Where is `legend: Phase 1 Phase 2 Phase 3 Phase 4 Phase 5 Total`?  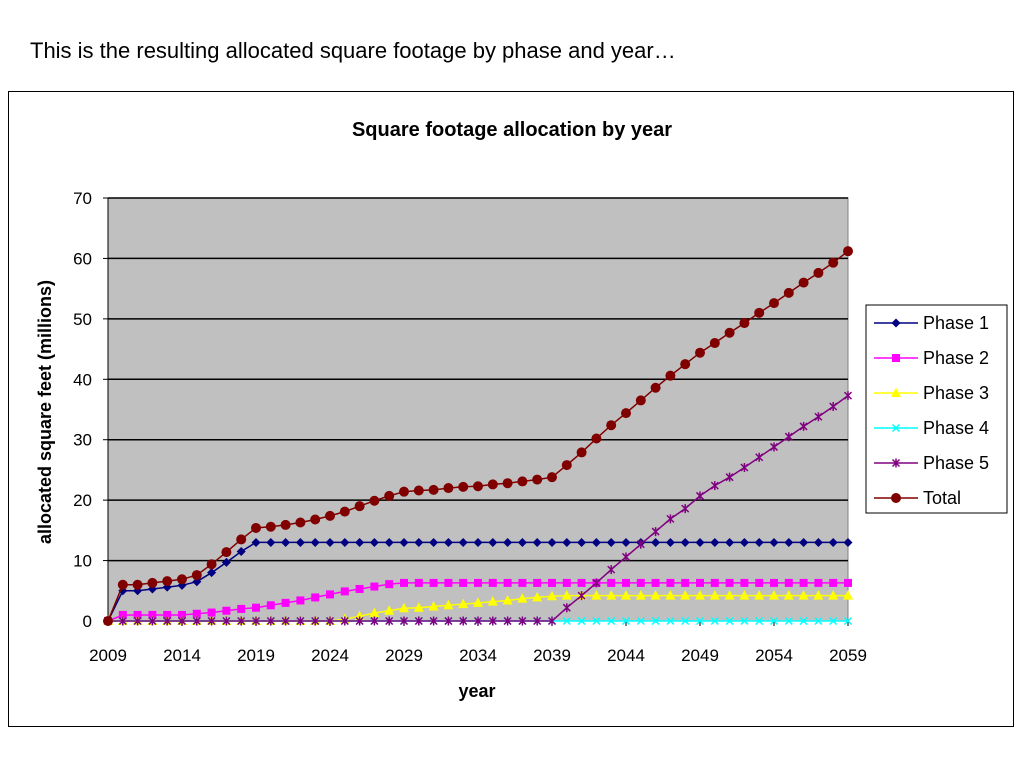
legend: Phase 1 Phase 2 Phase 3 Phase 4 Phase 5 Total is located at coordinates (936, 409).